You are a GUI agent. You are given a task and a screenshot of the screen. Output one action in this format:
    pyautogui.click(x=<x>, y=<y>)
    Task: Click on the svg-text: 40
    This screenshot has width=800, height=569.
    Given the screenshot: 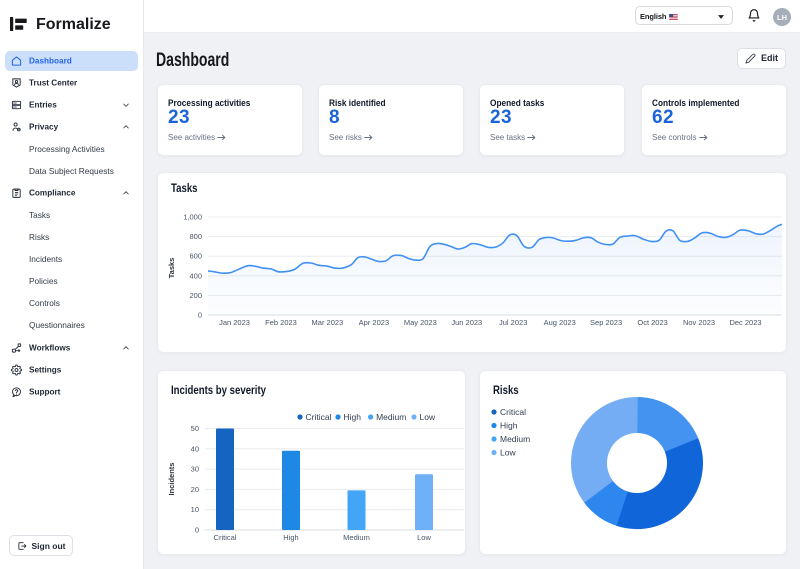 What is the action you would take?
    pyautogui.click(x=195, y=448)
    